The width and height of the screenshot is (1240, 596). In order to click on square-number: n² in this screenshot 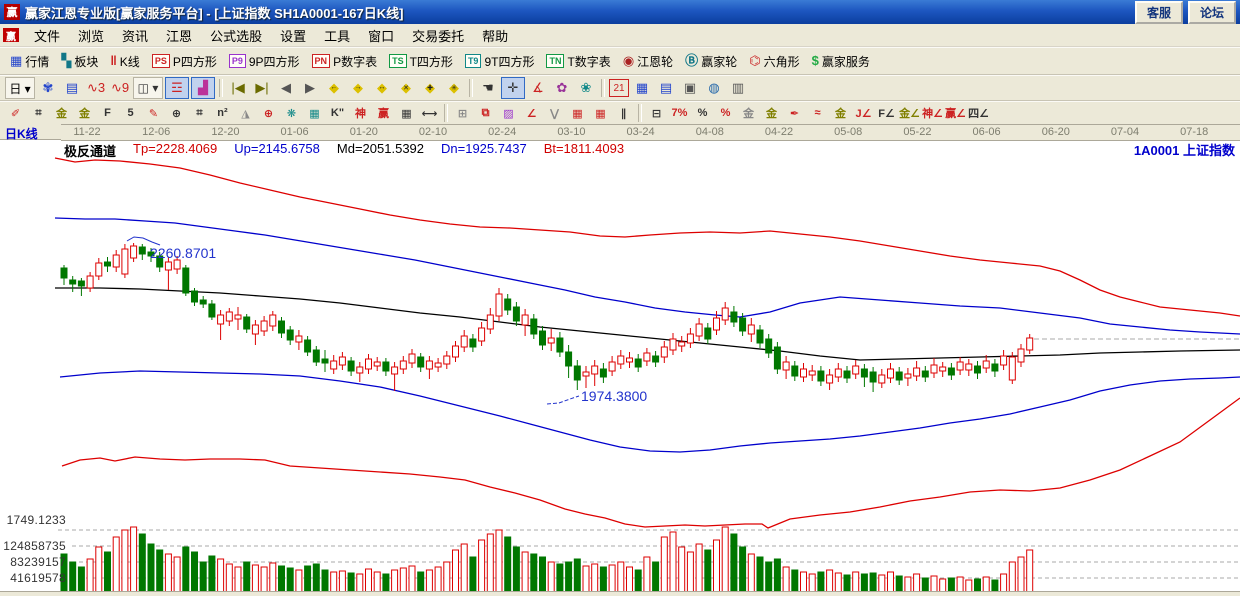, I will do `click(222, 113)`.